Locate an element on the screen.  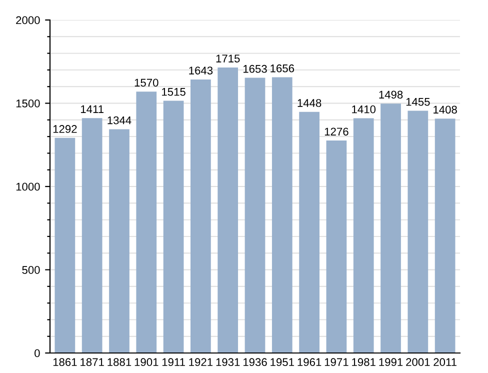
x-tick-label: 1961 is located at coordinates (310, 362).